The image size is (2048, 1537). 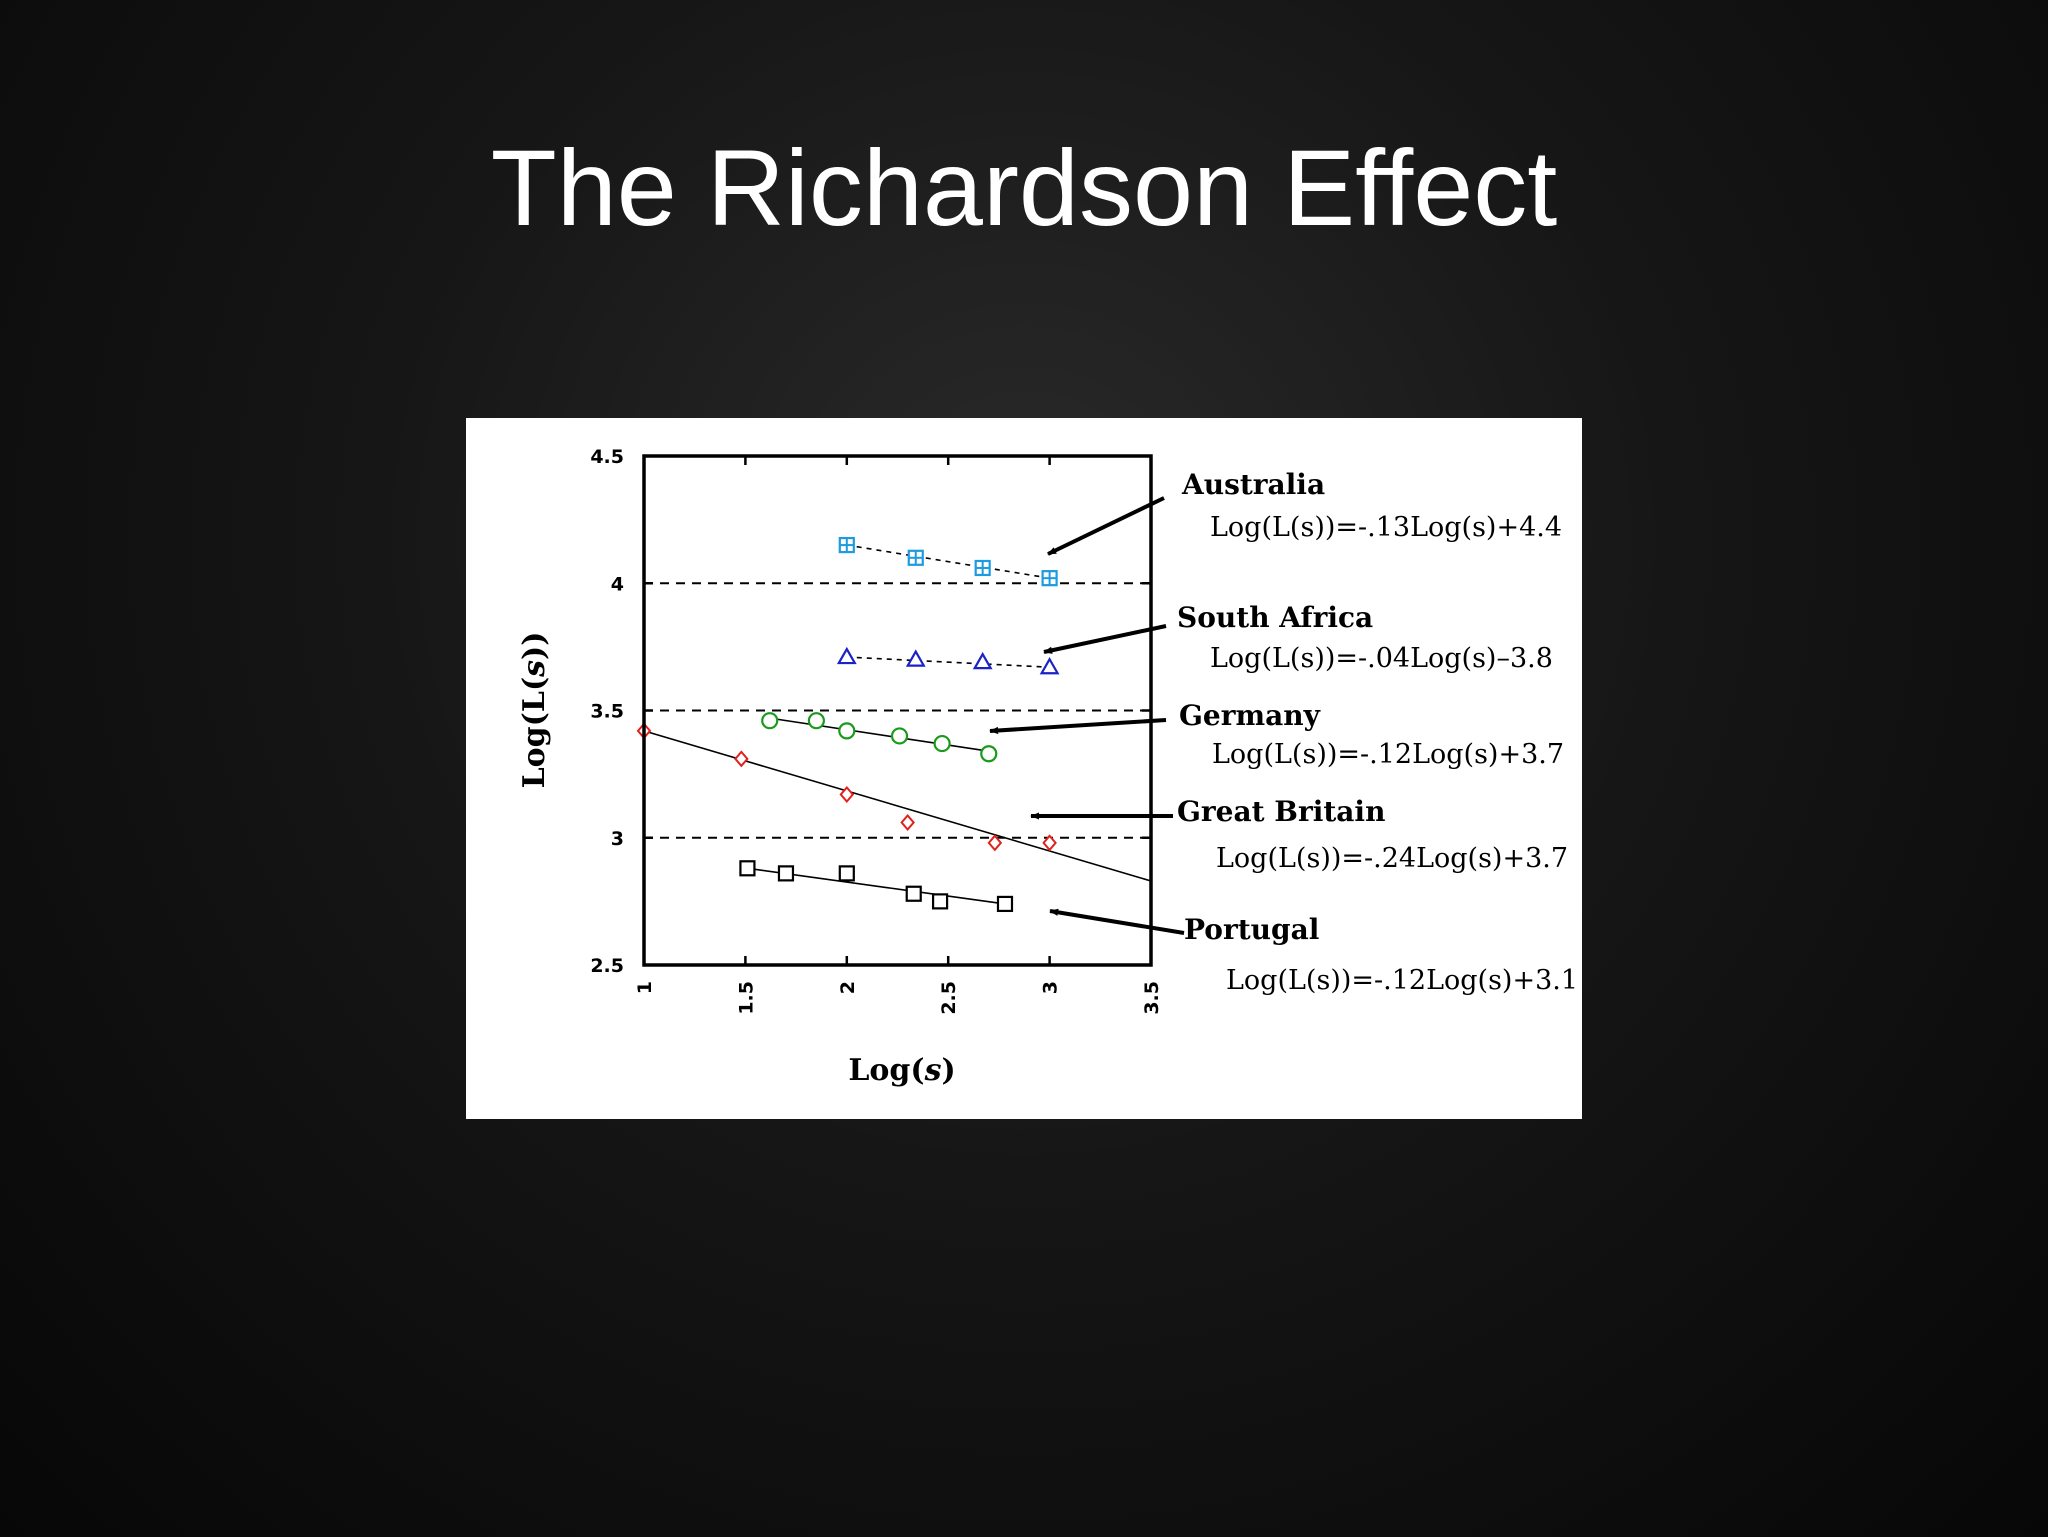 What do you see at coordinates (617, 584) in the screenshot?
I see `y-tick-label: 4` at bounding box center [617, 584].